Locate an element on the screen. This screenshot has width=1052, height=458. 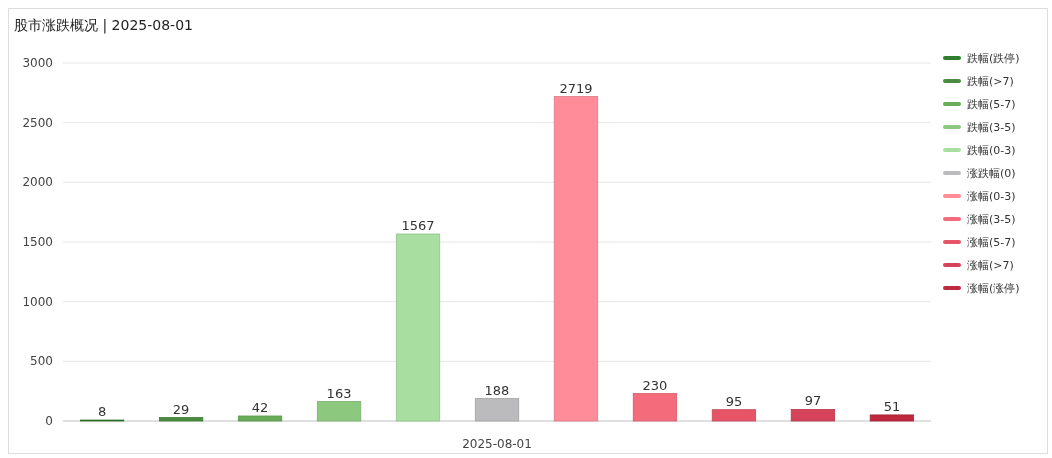
legend-label: 涨跌幅(0) is located at coordinates (991, 173).